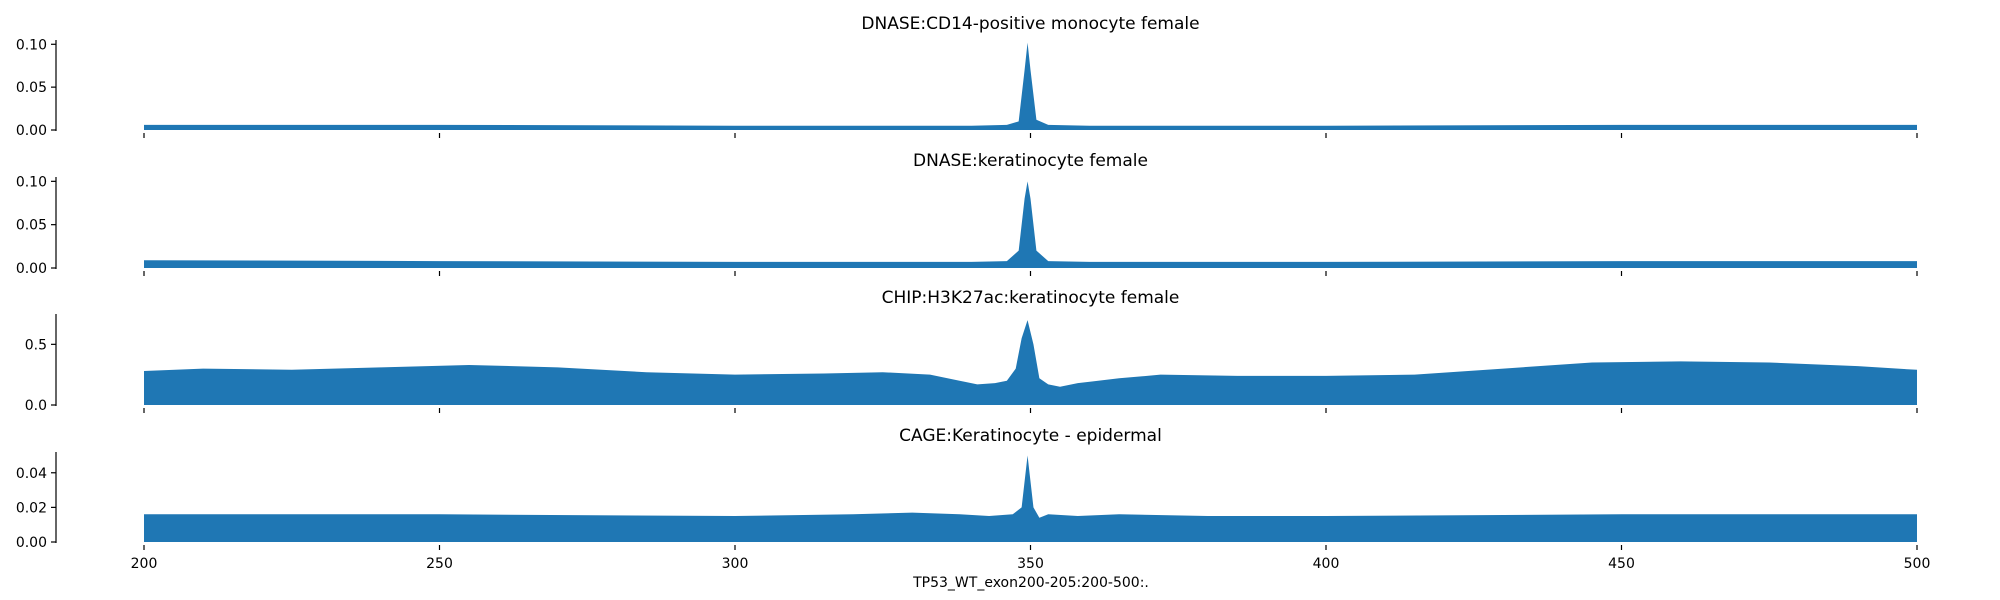 This screenshot has height=600, width=2000. Describe the element at coordinates (1030, 583) in the screenshot. I see `x-axis-label: TP53_WT_exon200-205:200-500:.` at that location.